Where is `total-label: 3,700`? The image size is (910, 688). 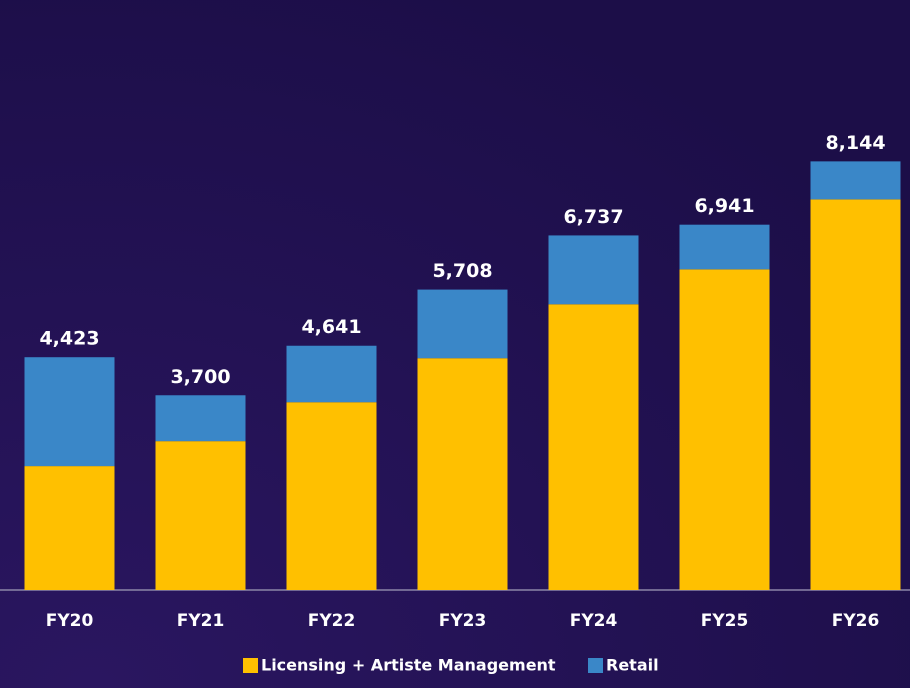 total-label: 3,700 is located at coordinates (200, 377).